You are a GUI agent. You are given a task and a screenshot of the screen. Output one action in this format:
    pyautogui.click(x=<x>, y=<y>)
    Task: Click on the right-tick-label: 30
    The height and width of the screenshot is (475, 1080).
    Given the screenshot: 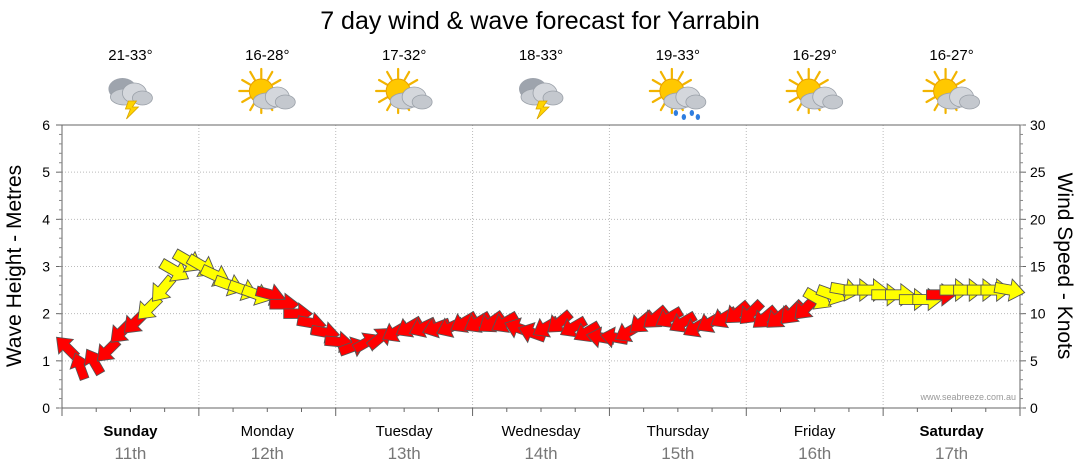 What is the action you would take?
    pyautogui.click(x=1038, y=125)
    